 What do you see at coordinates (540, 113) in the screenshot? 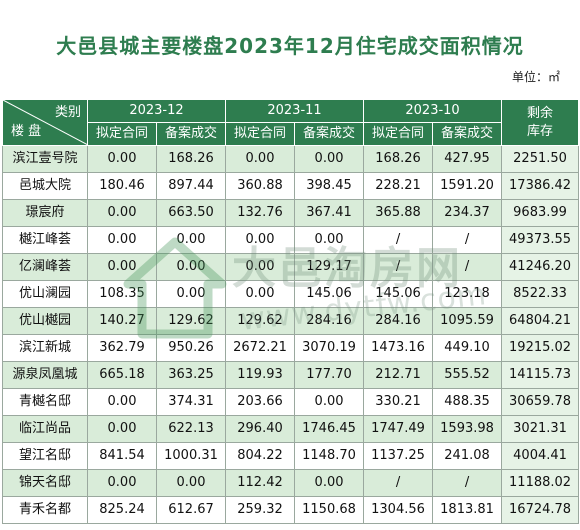
I see `stock-header-line1: 剩余` at bounding box center [540, 113].